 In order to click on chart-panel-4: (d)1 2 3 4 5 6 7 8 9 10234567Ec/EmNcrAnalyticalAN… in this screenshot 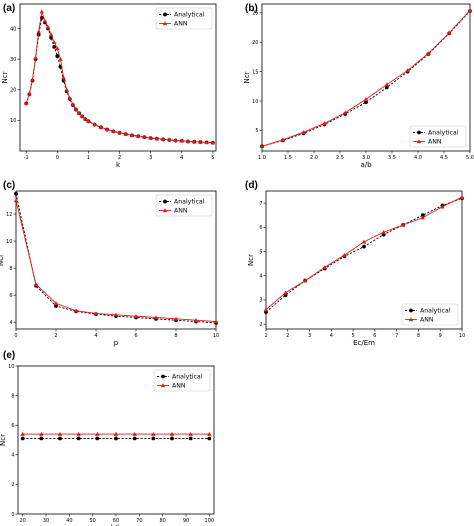, I will do `click(355, 263)`.